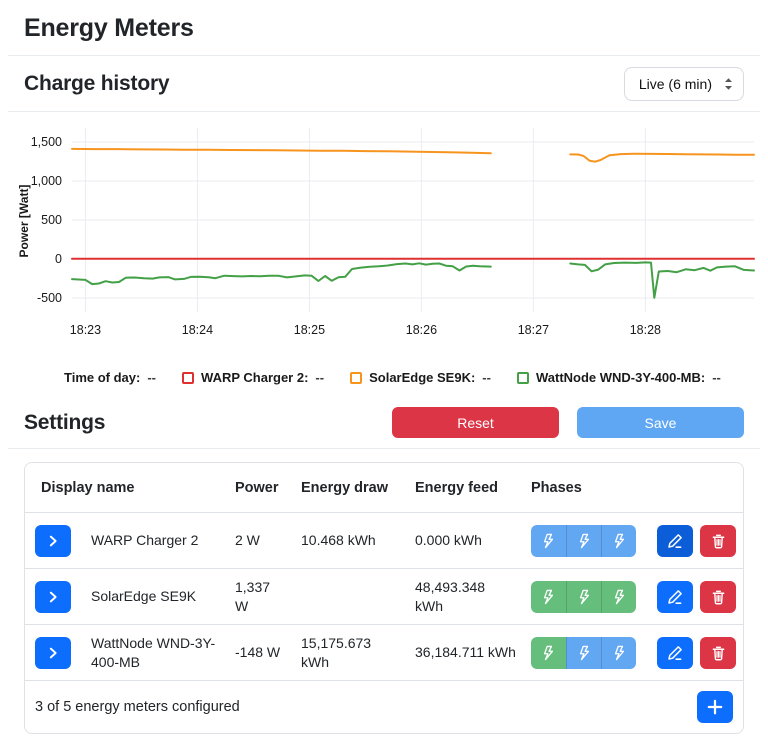 The width and height of the screenshot is (768, 750). I want to click on legend-item: WattNode WND-3Y-400-MB: --, so click(618, 377).